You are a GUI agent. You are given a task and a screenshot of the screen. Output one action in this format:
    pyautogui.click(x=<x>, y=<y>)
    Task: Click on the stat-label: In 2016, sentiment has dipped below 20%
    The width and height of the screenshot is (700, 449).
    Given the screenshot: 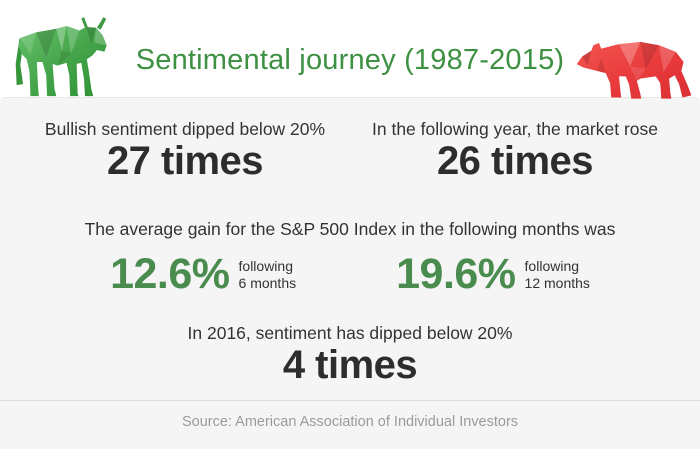 What is the action you would take?
    pyautogui.click(x=350, y=333)
    